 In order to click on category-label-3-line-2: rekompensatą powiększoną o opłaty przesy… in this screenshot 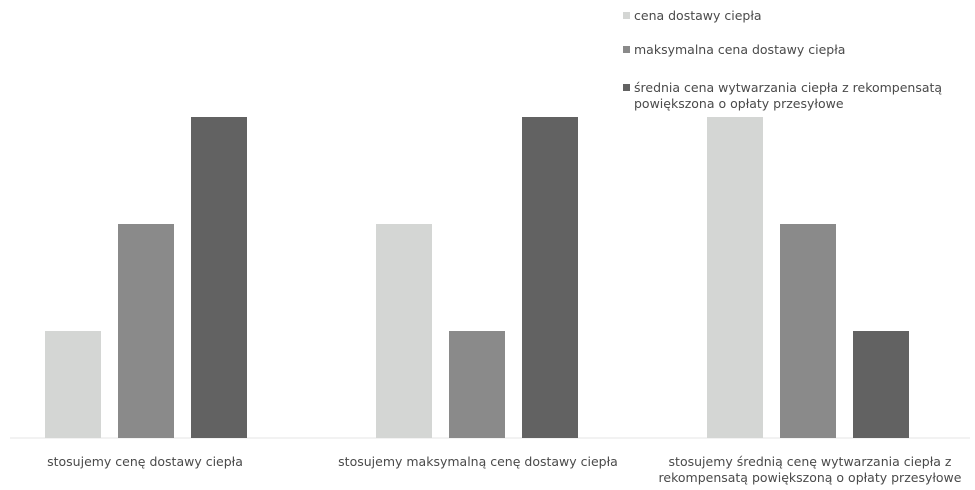, I will do `click(810, 477)`.